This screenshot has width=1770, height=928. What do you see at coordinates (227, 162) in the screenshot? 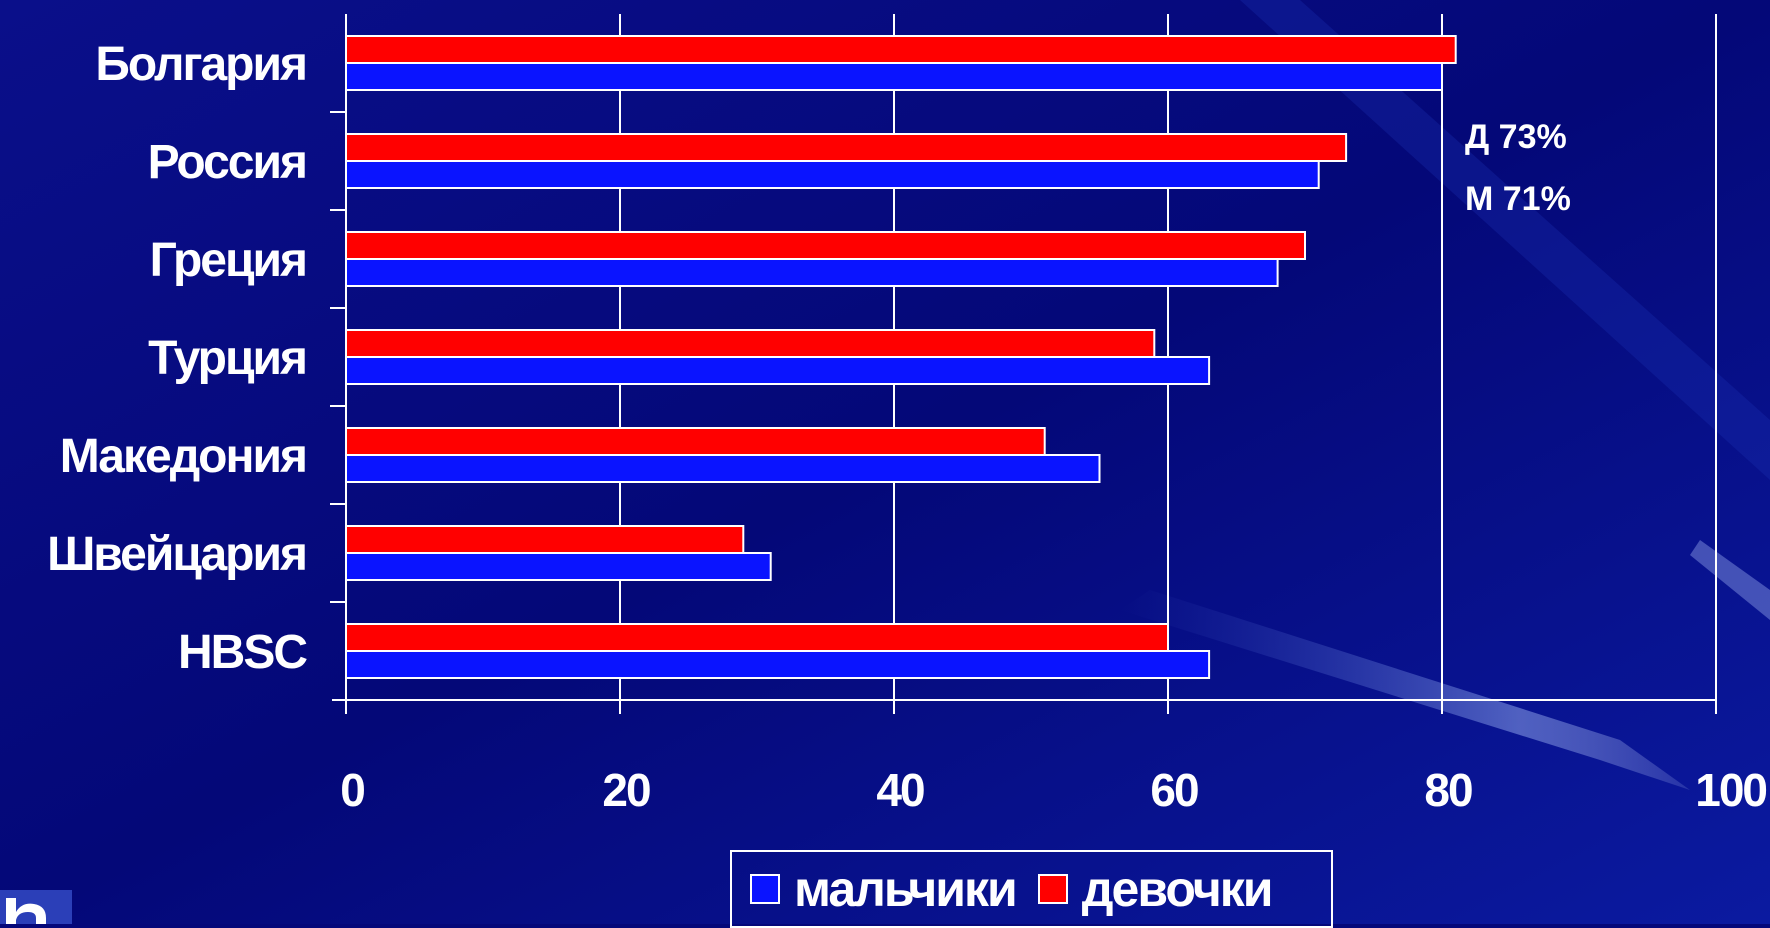
I see `category-label-1: Россия` at bounding box center [227, 162].